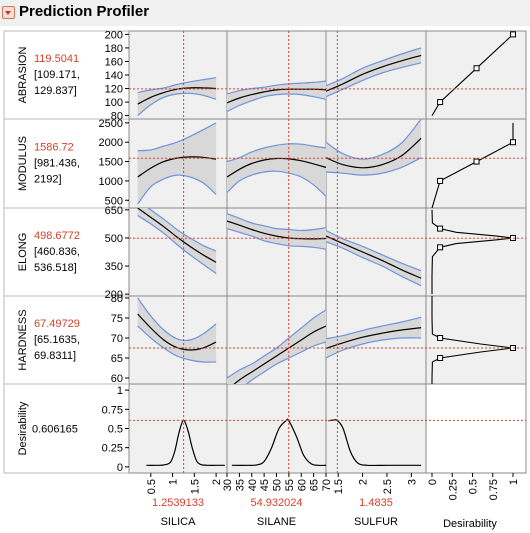  I want to click on x-tick-label: 35, so click(240, 485).